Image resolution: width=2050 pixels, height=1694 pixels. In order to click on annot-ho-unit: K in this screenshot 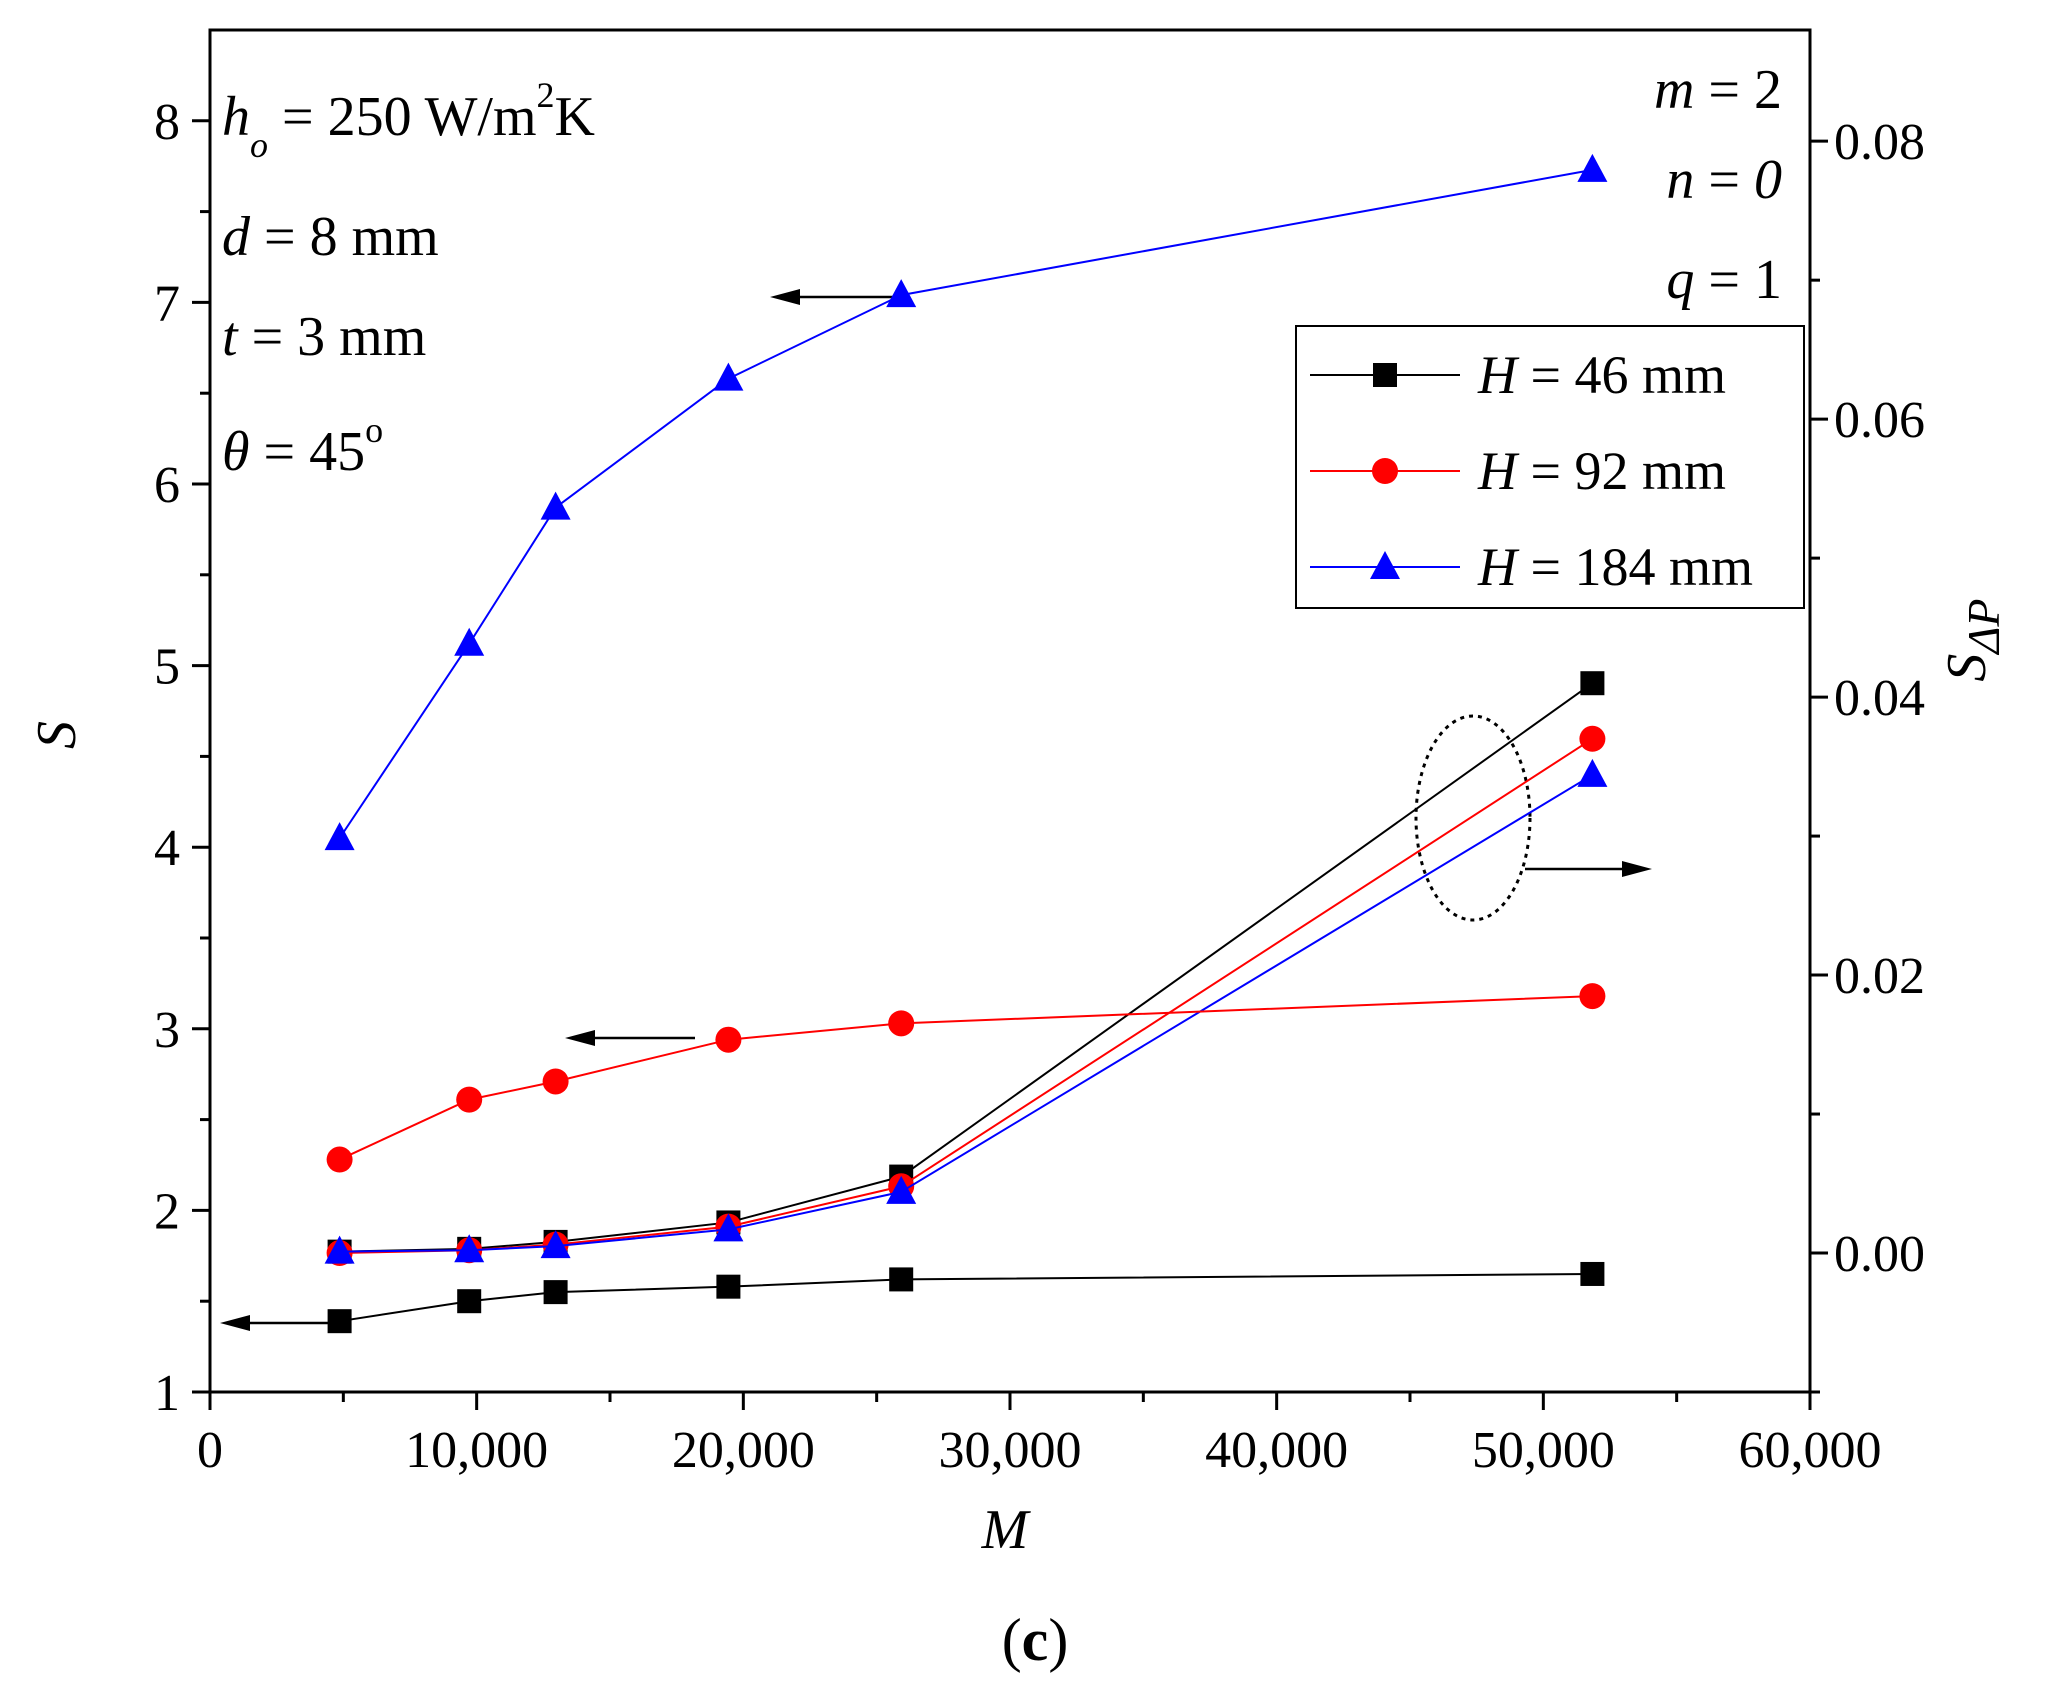, I will do `click(575, 117)`.